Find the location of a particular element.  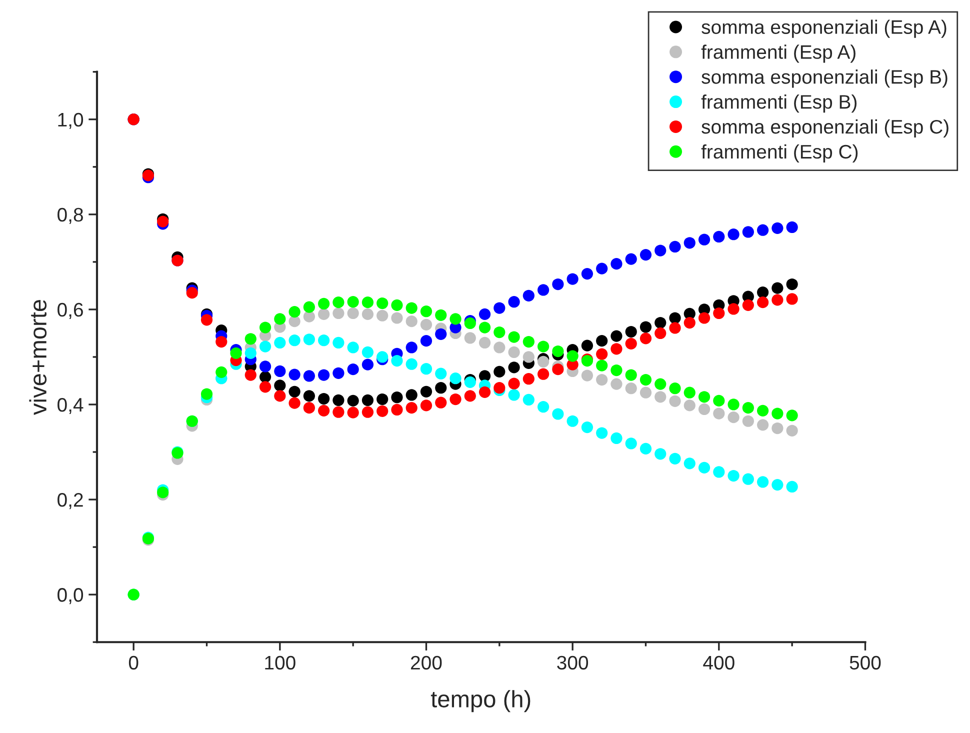

y-tick-label: 0,2 is located at coordinates (70, 501).